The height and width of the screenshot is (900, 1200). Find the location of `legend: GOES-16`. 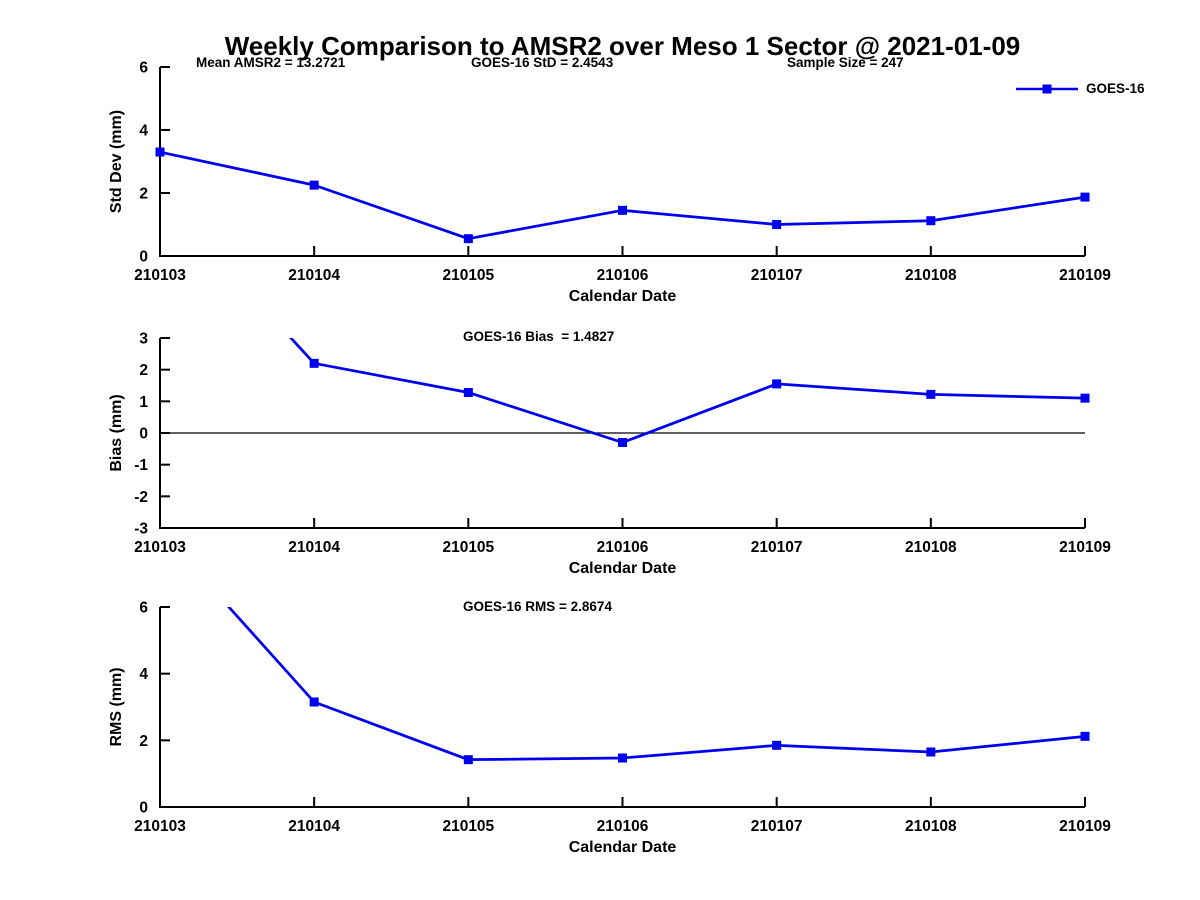

legend: GOES-16 is located at coordinates (1080, 89).